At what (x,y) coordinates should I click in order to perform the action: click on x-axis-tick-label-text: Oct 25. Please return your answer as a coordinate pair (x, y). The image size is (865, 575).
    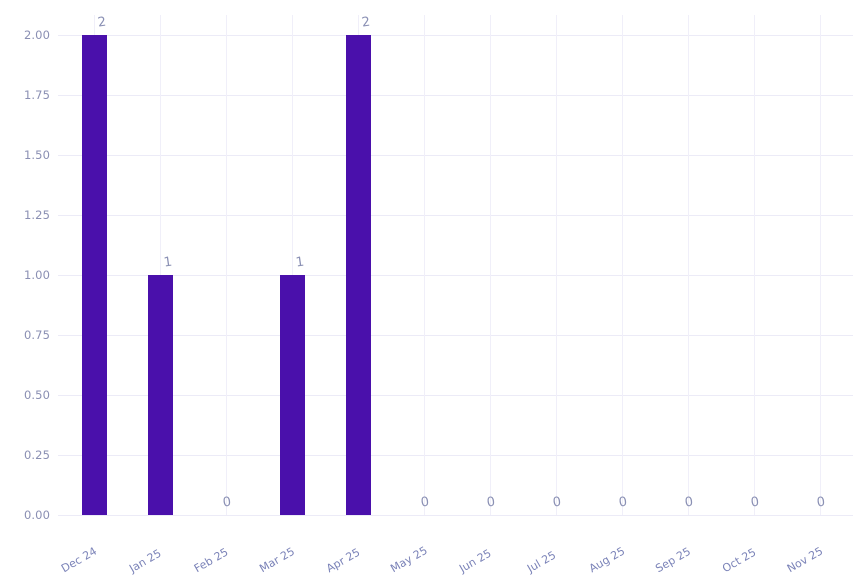
    Looking at the image, I should click on (739, 560).